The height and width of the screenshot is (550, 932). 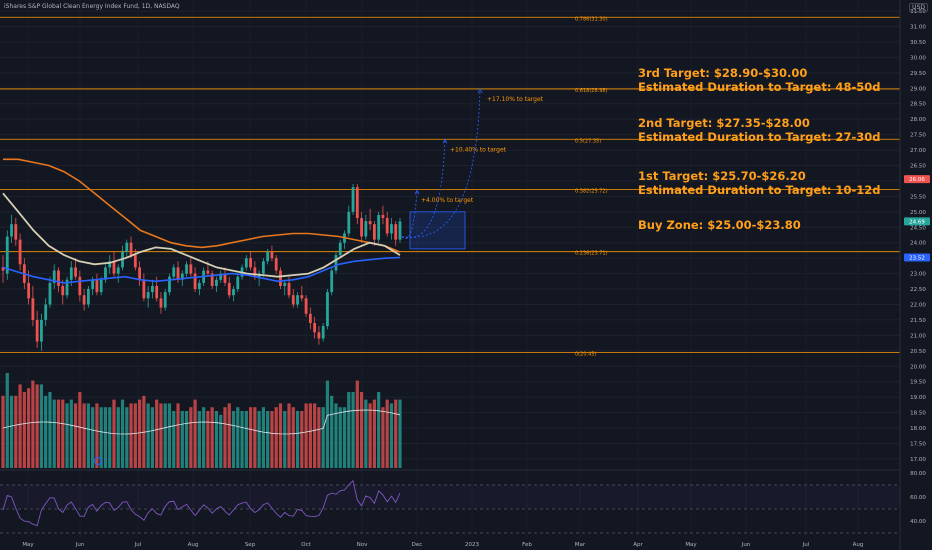 I want to click on fib-label: 0.618(28.98), so click(x=591, y=91).